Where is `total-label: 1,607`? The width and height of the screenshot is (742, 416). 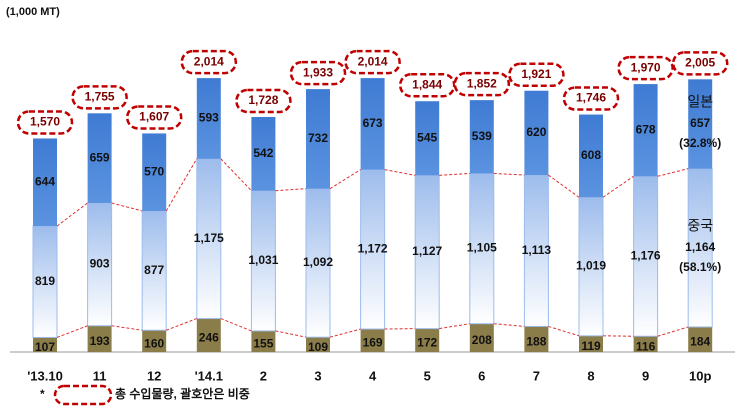 total-label: 1,607 is located at coordinates (154, 117).